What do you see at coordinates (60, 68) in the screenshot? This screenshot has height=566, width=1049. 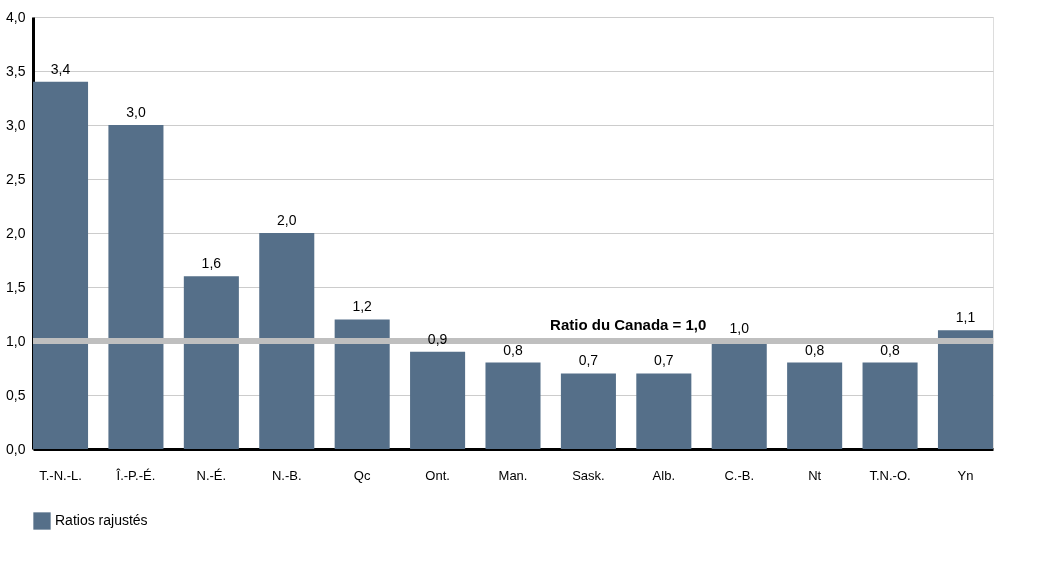 I see `data-label: 3,4` at bounding box center [60, 68].